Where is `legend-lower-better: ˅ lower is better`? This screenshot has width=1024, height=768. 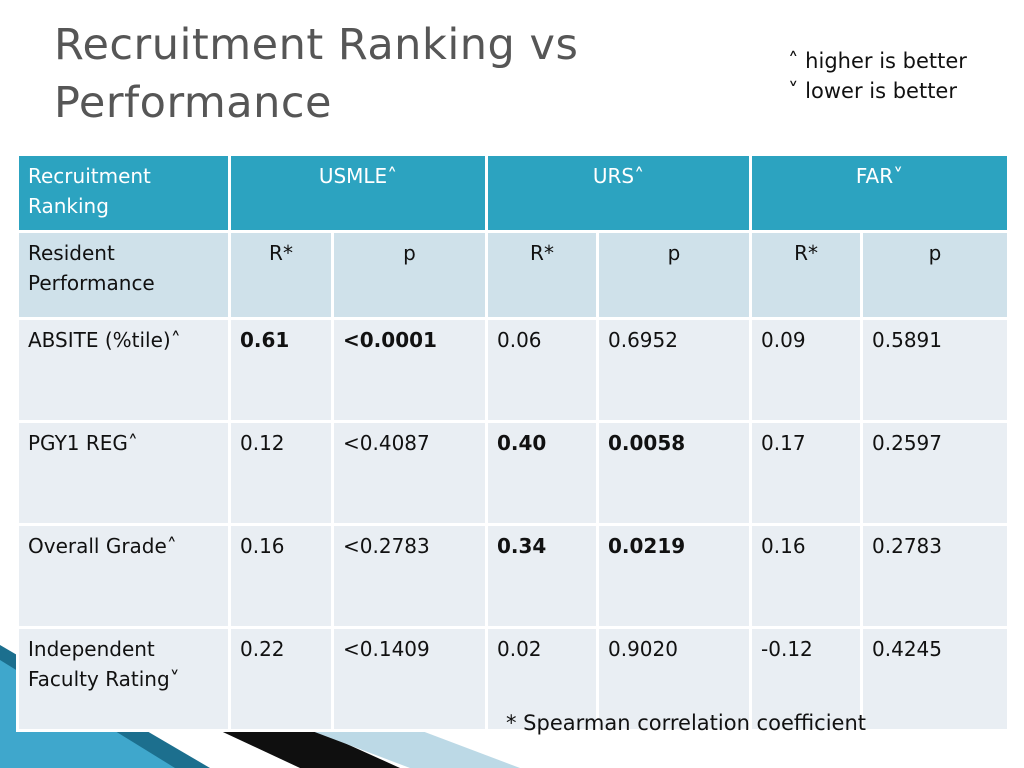
legend-lower-better: ˅ lower is better is located at coordinates (872, 91).